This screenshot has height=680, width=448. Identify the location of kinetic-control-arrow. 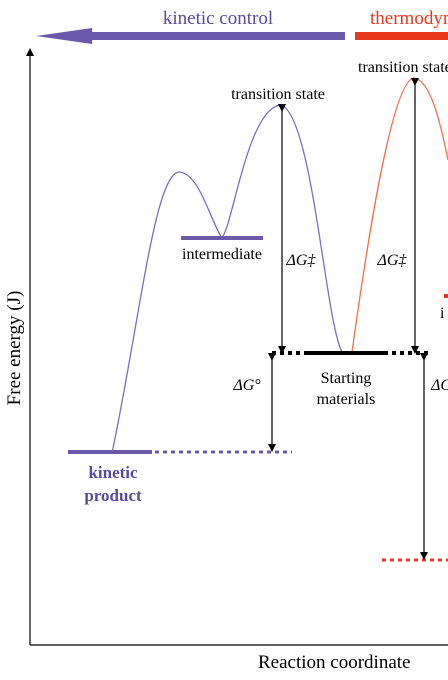
(190, 36).